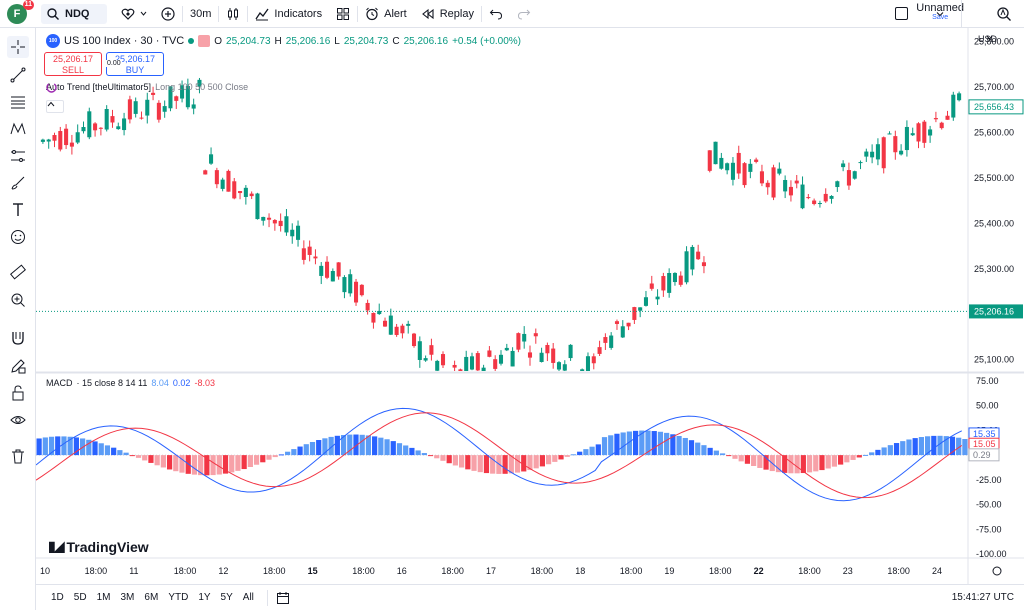  I want to click on chart-type-button, so click(233, 14).